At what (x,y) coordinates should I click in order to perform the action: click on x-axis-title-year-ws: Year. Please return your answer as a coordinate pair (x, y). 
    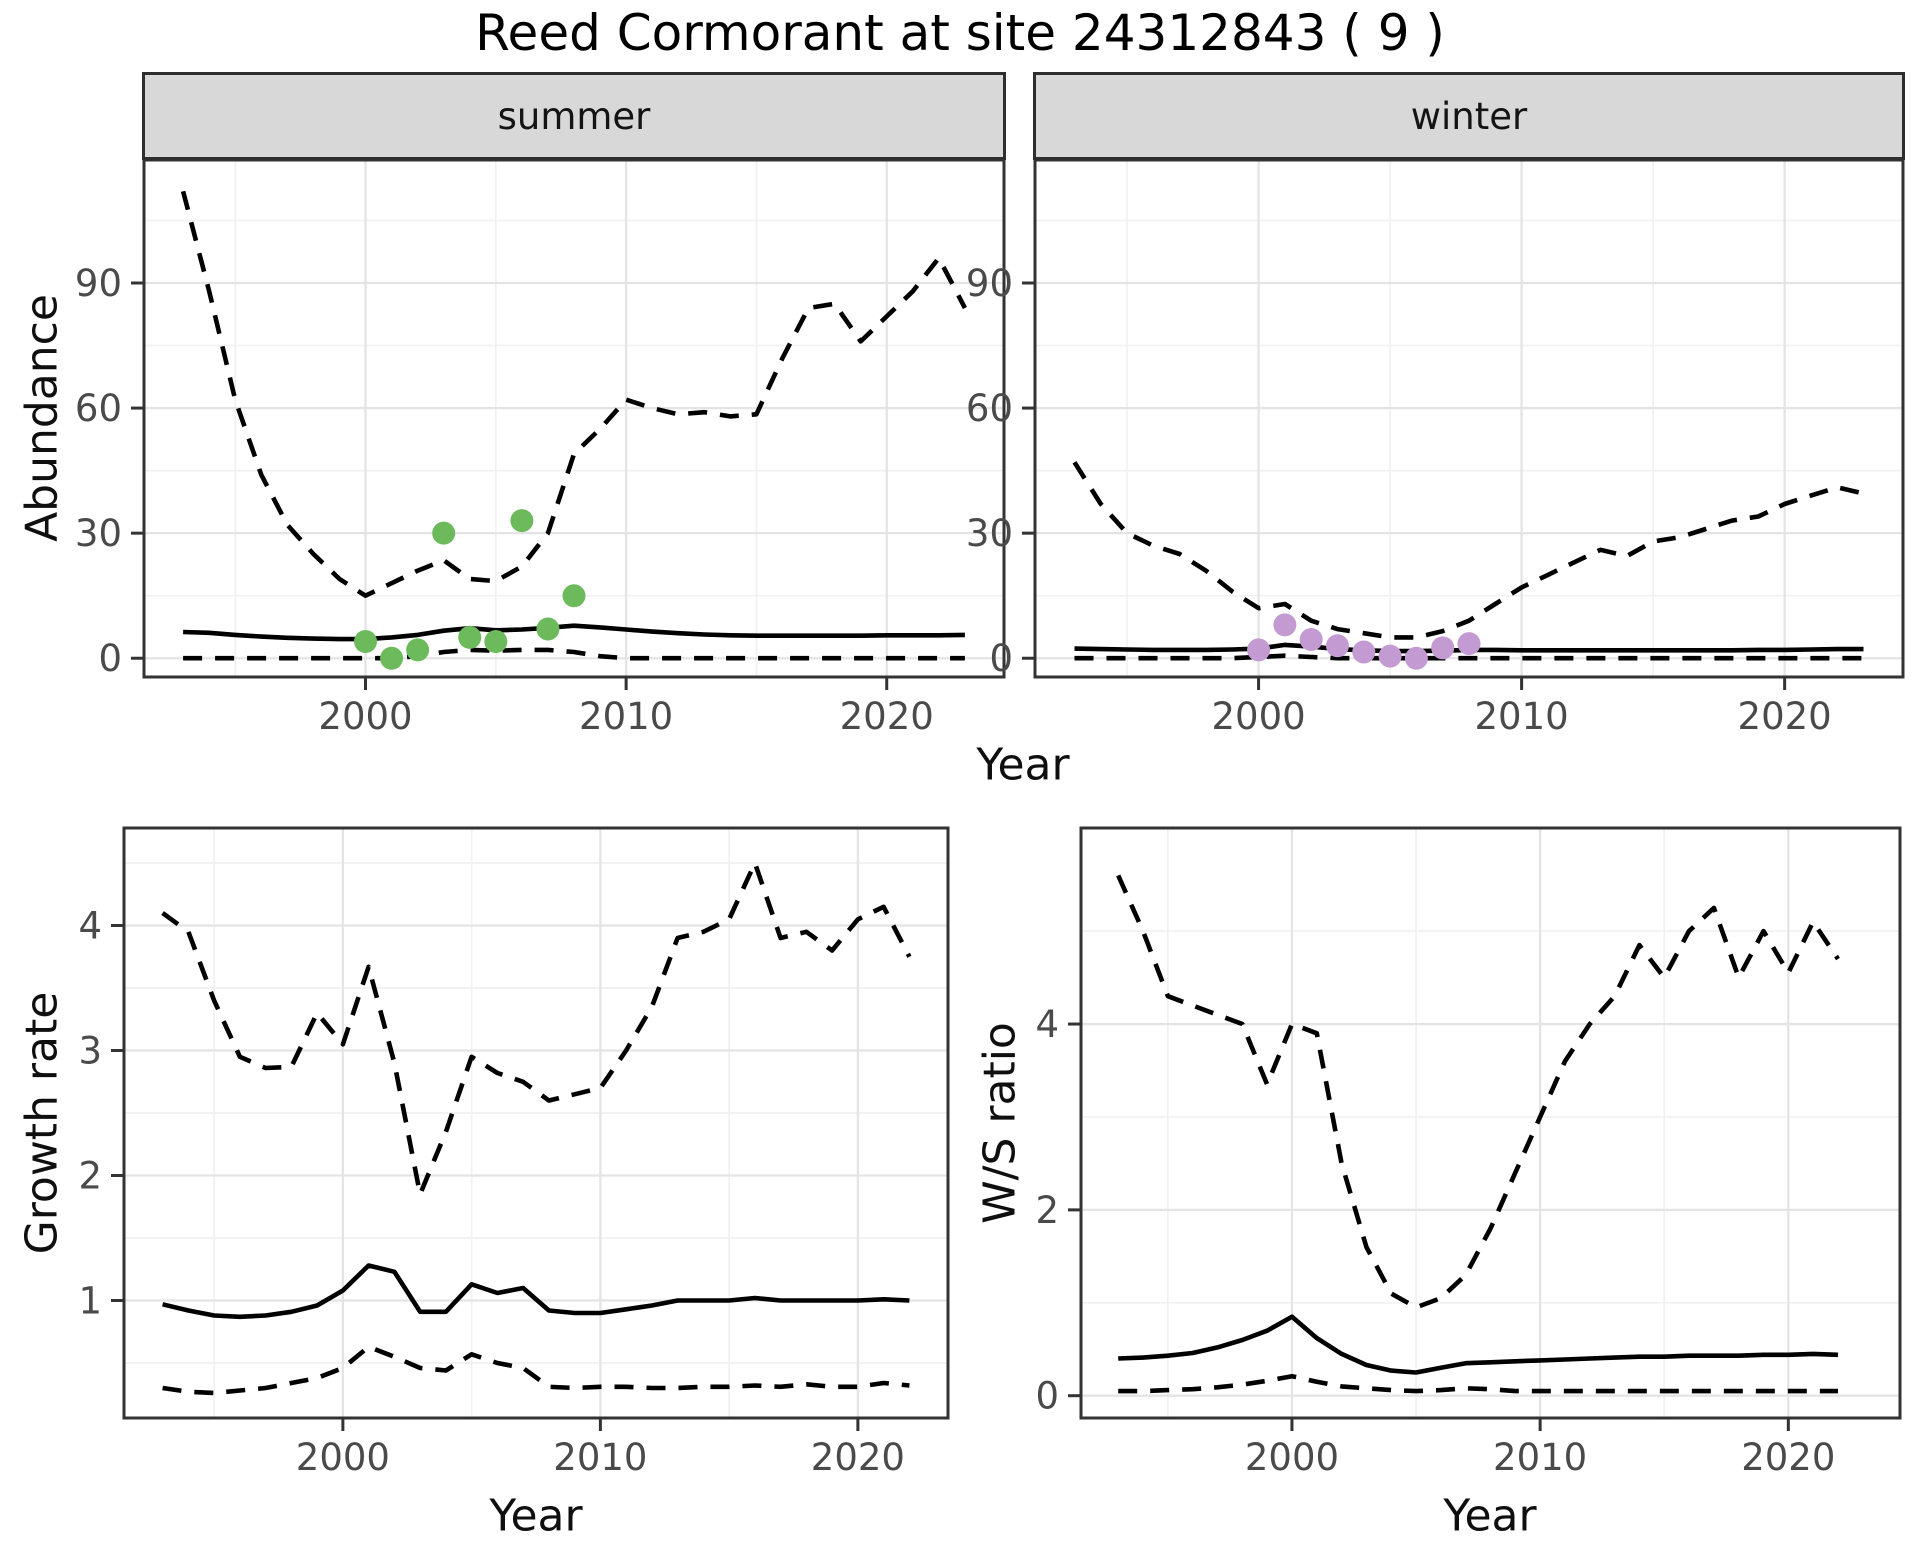
    Looking at the image, I should click on (1490, 1516).